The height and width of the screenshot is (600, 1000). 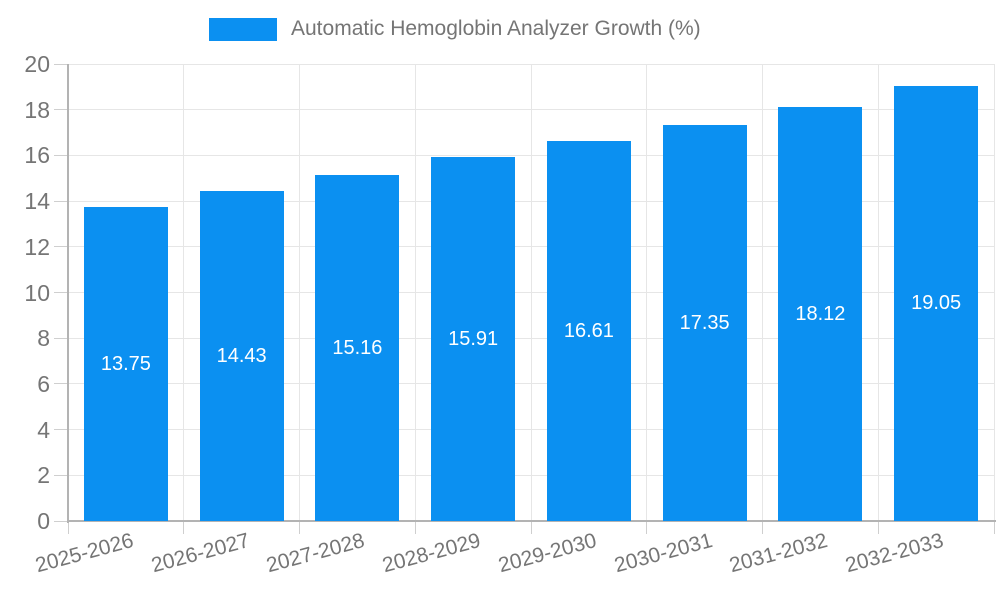 I want to click on bar-value-label: 15.16, so click(x=357, y=347).